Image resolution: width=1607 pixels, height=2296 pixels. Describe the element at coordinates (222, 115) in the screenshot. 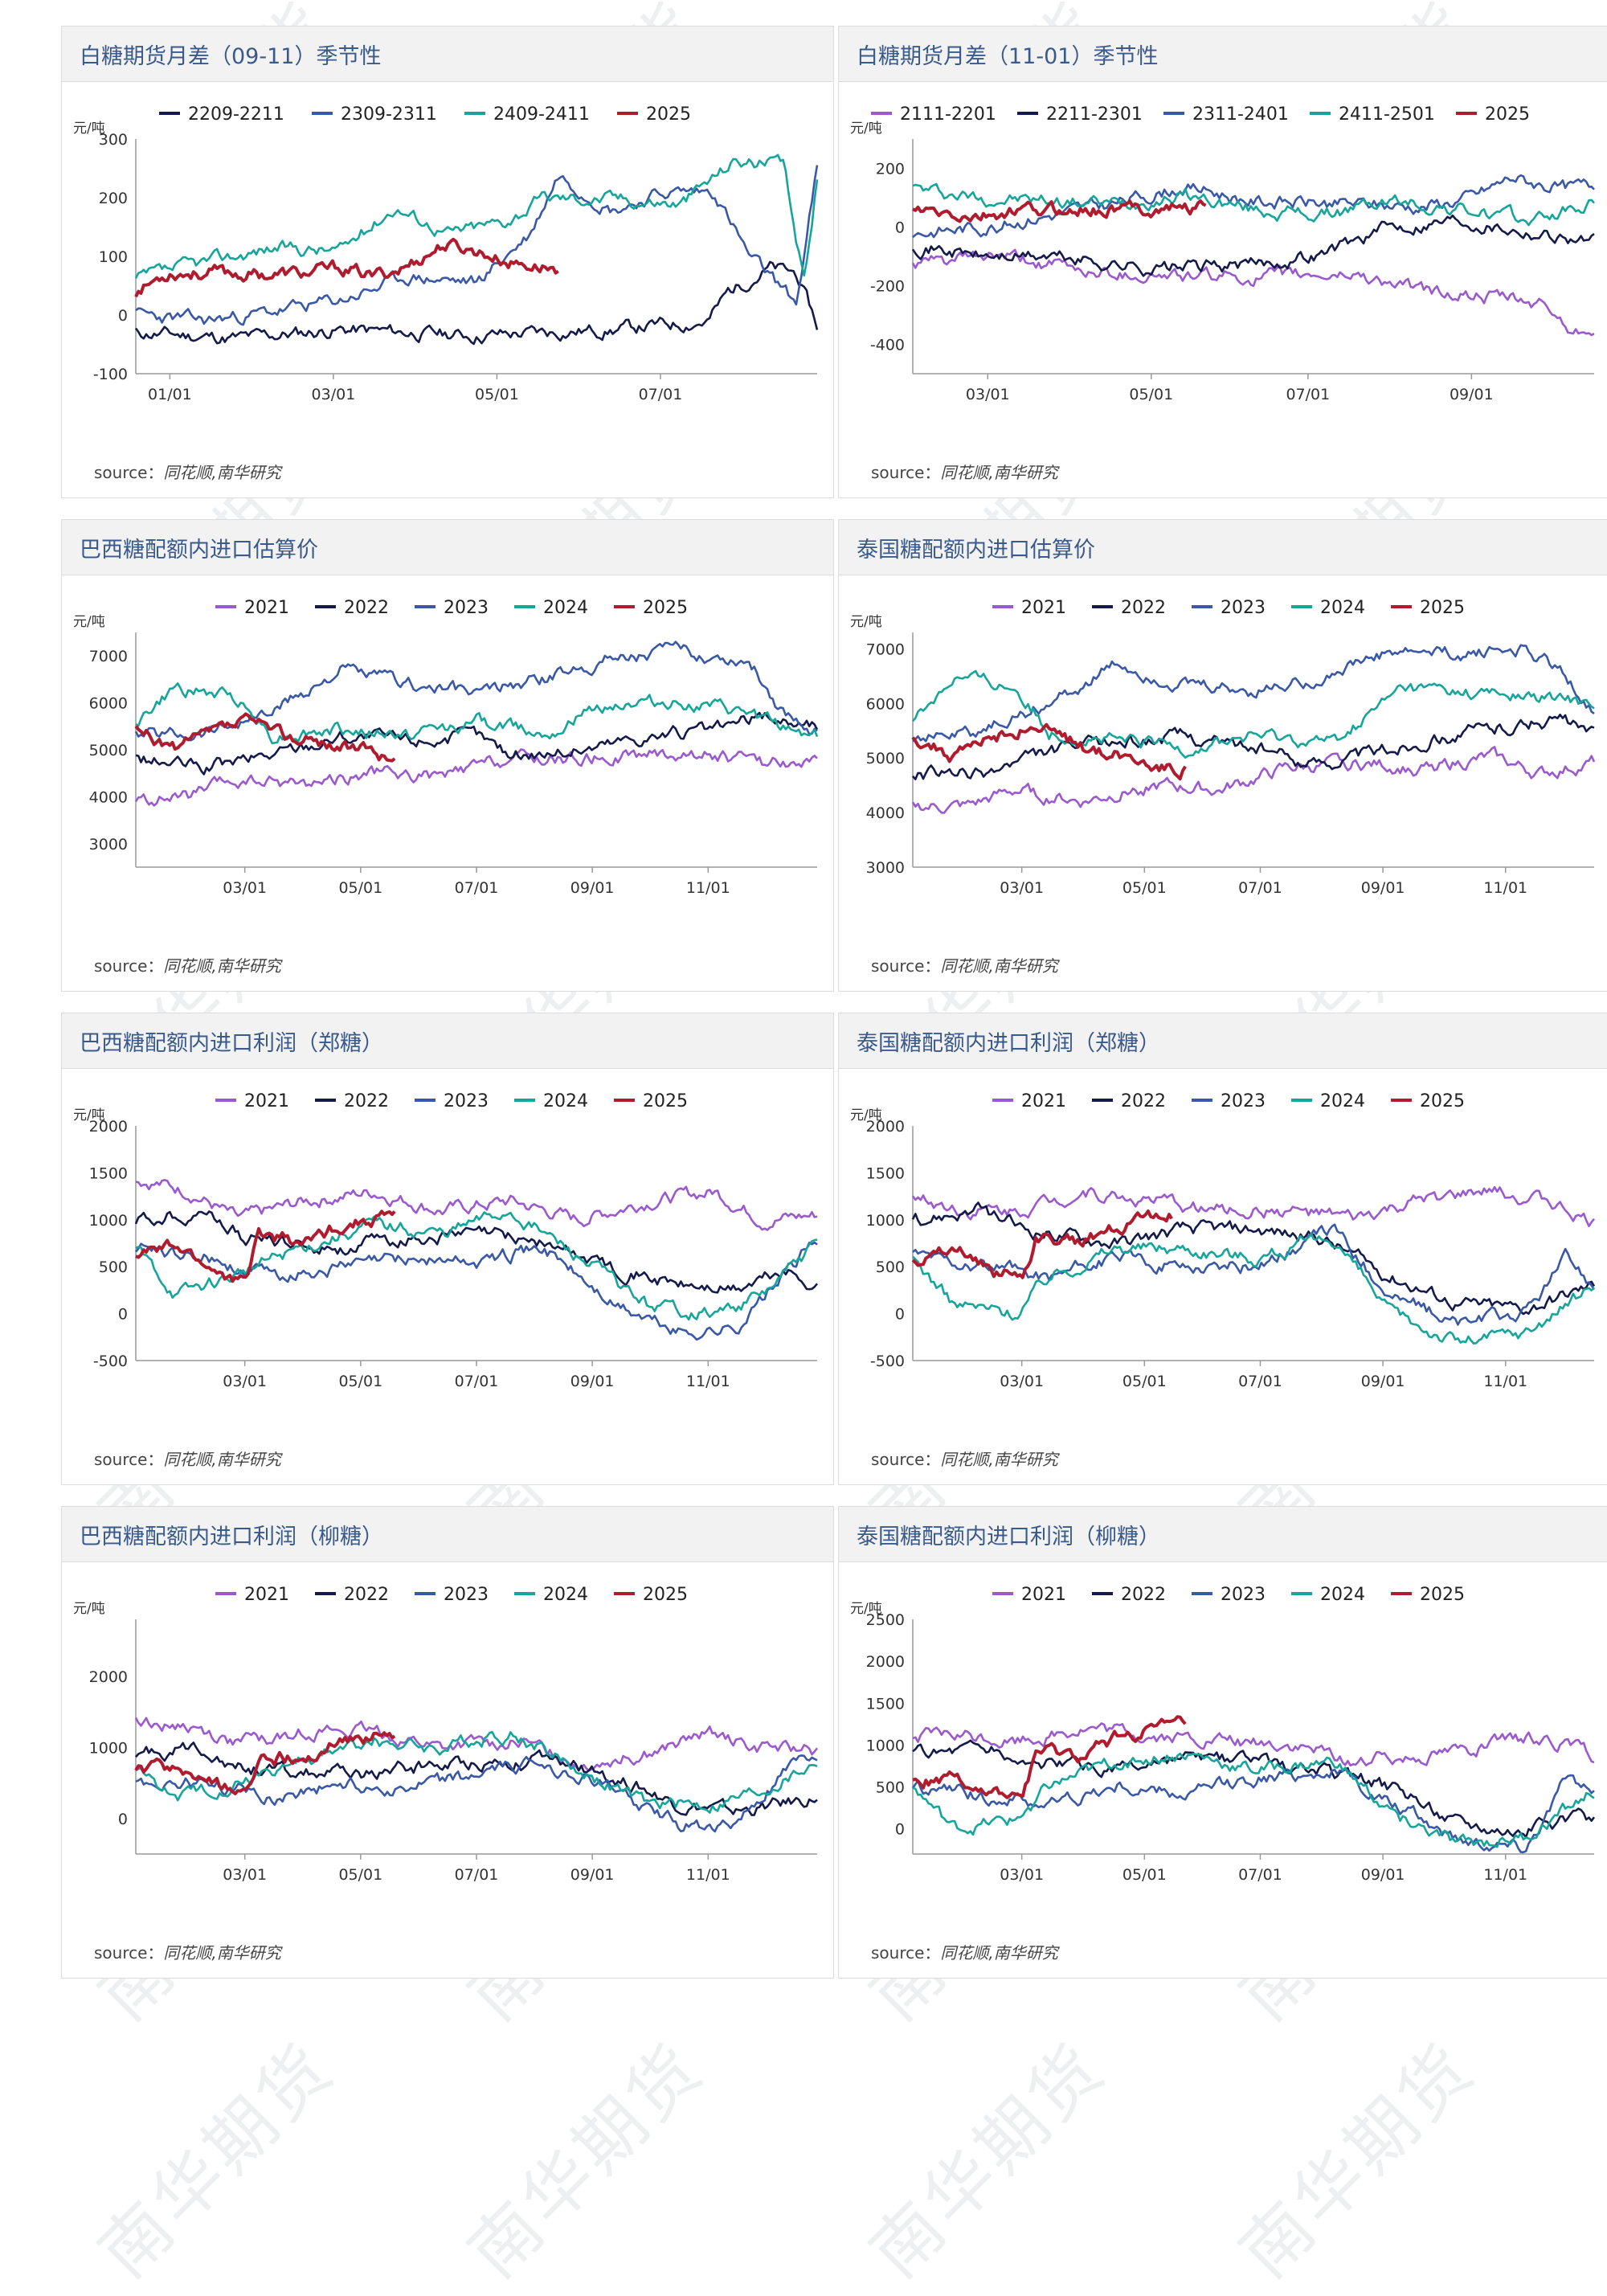

I see `legend-item: 2209-2211` at that location.